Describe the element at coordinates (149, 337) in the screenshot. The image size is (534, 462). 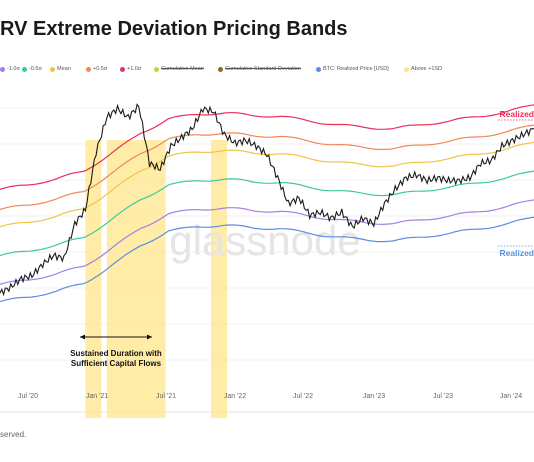
I see `annotation-arrow-right-icon` at that location.